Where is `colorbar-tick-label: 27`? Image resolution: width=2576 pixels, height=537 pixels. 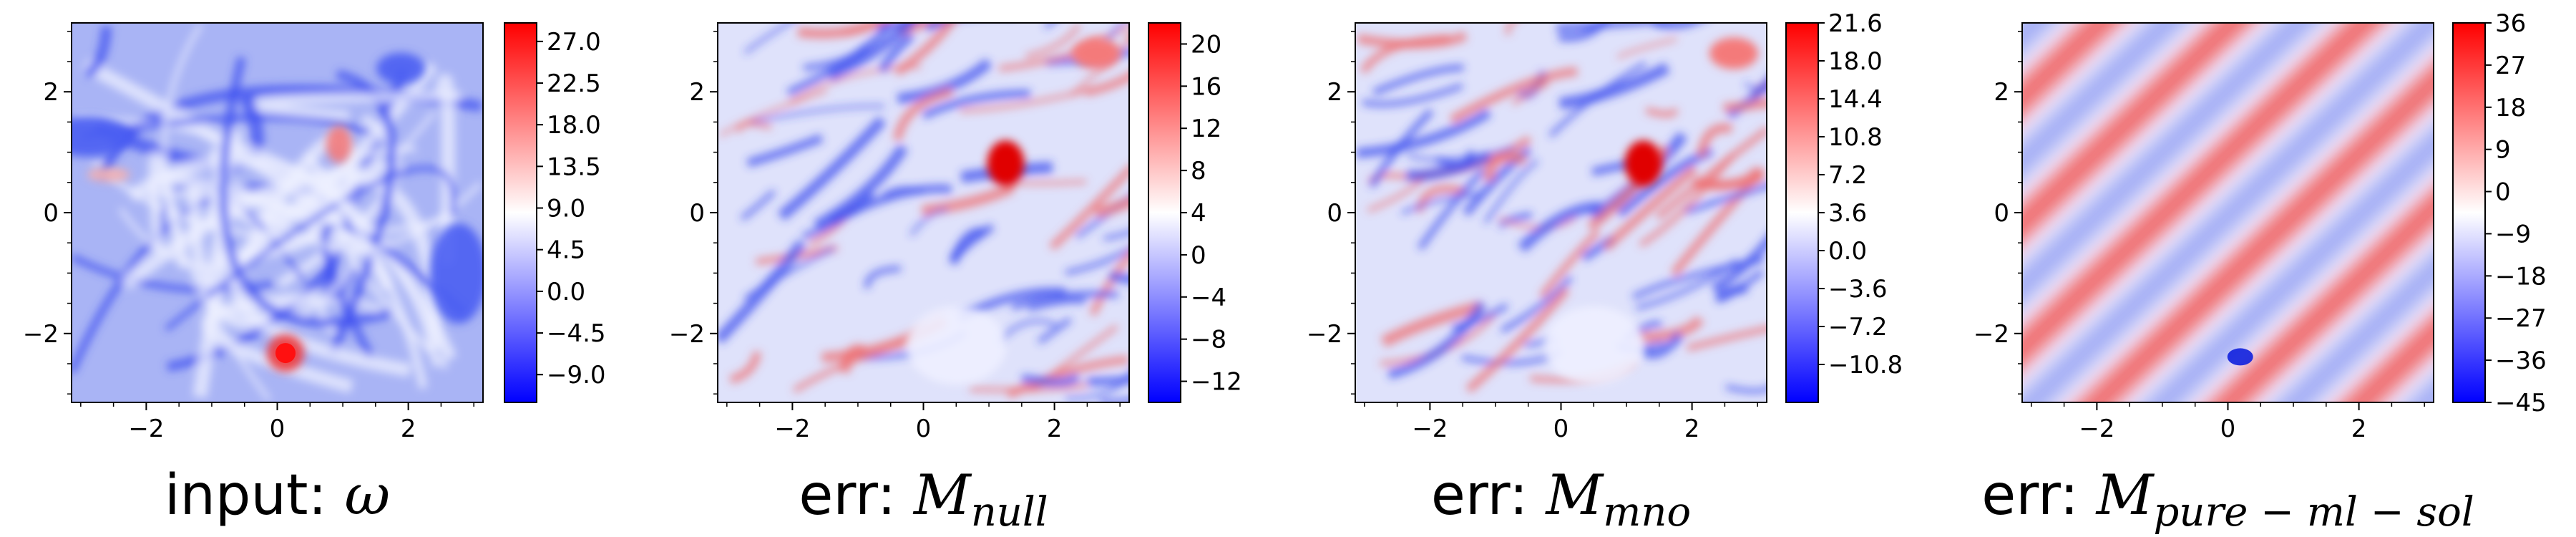 colorbar-tick-label: 27 is located at coordinates (2510, 66).